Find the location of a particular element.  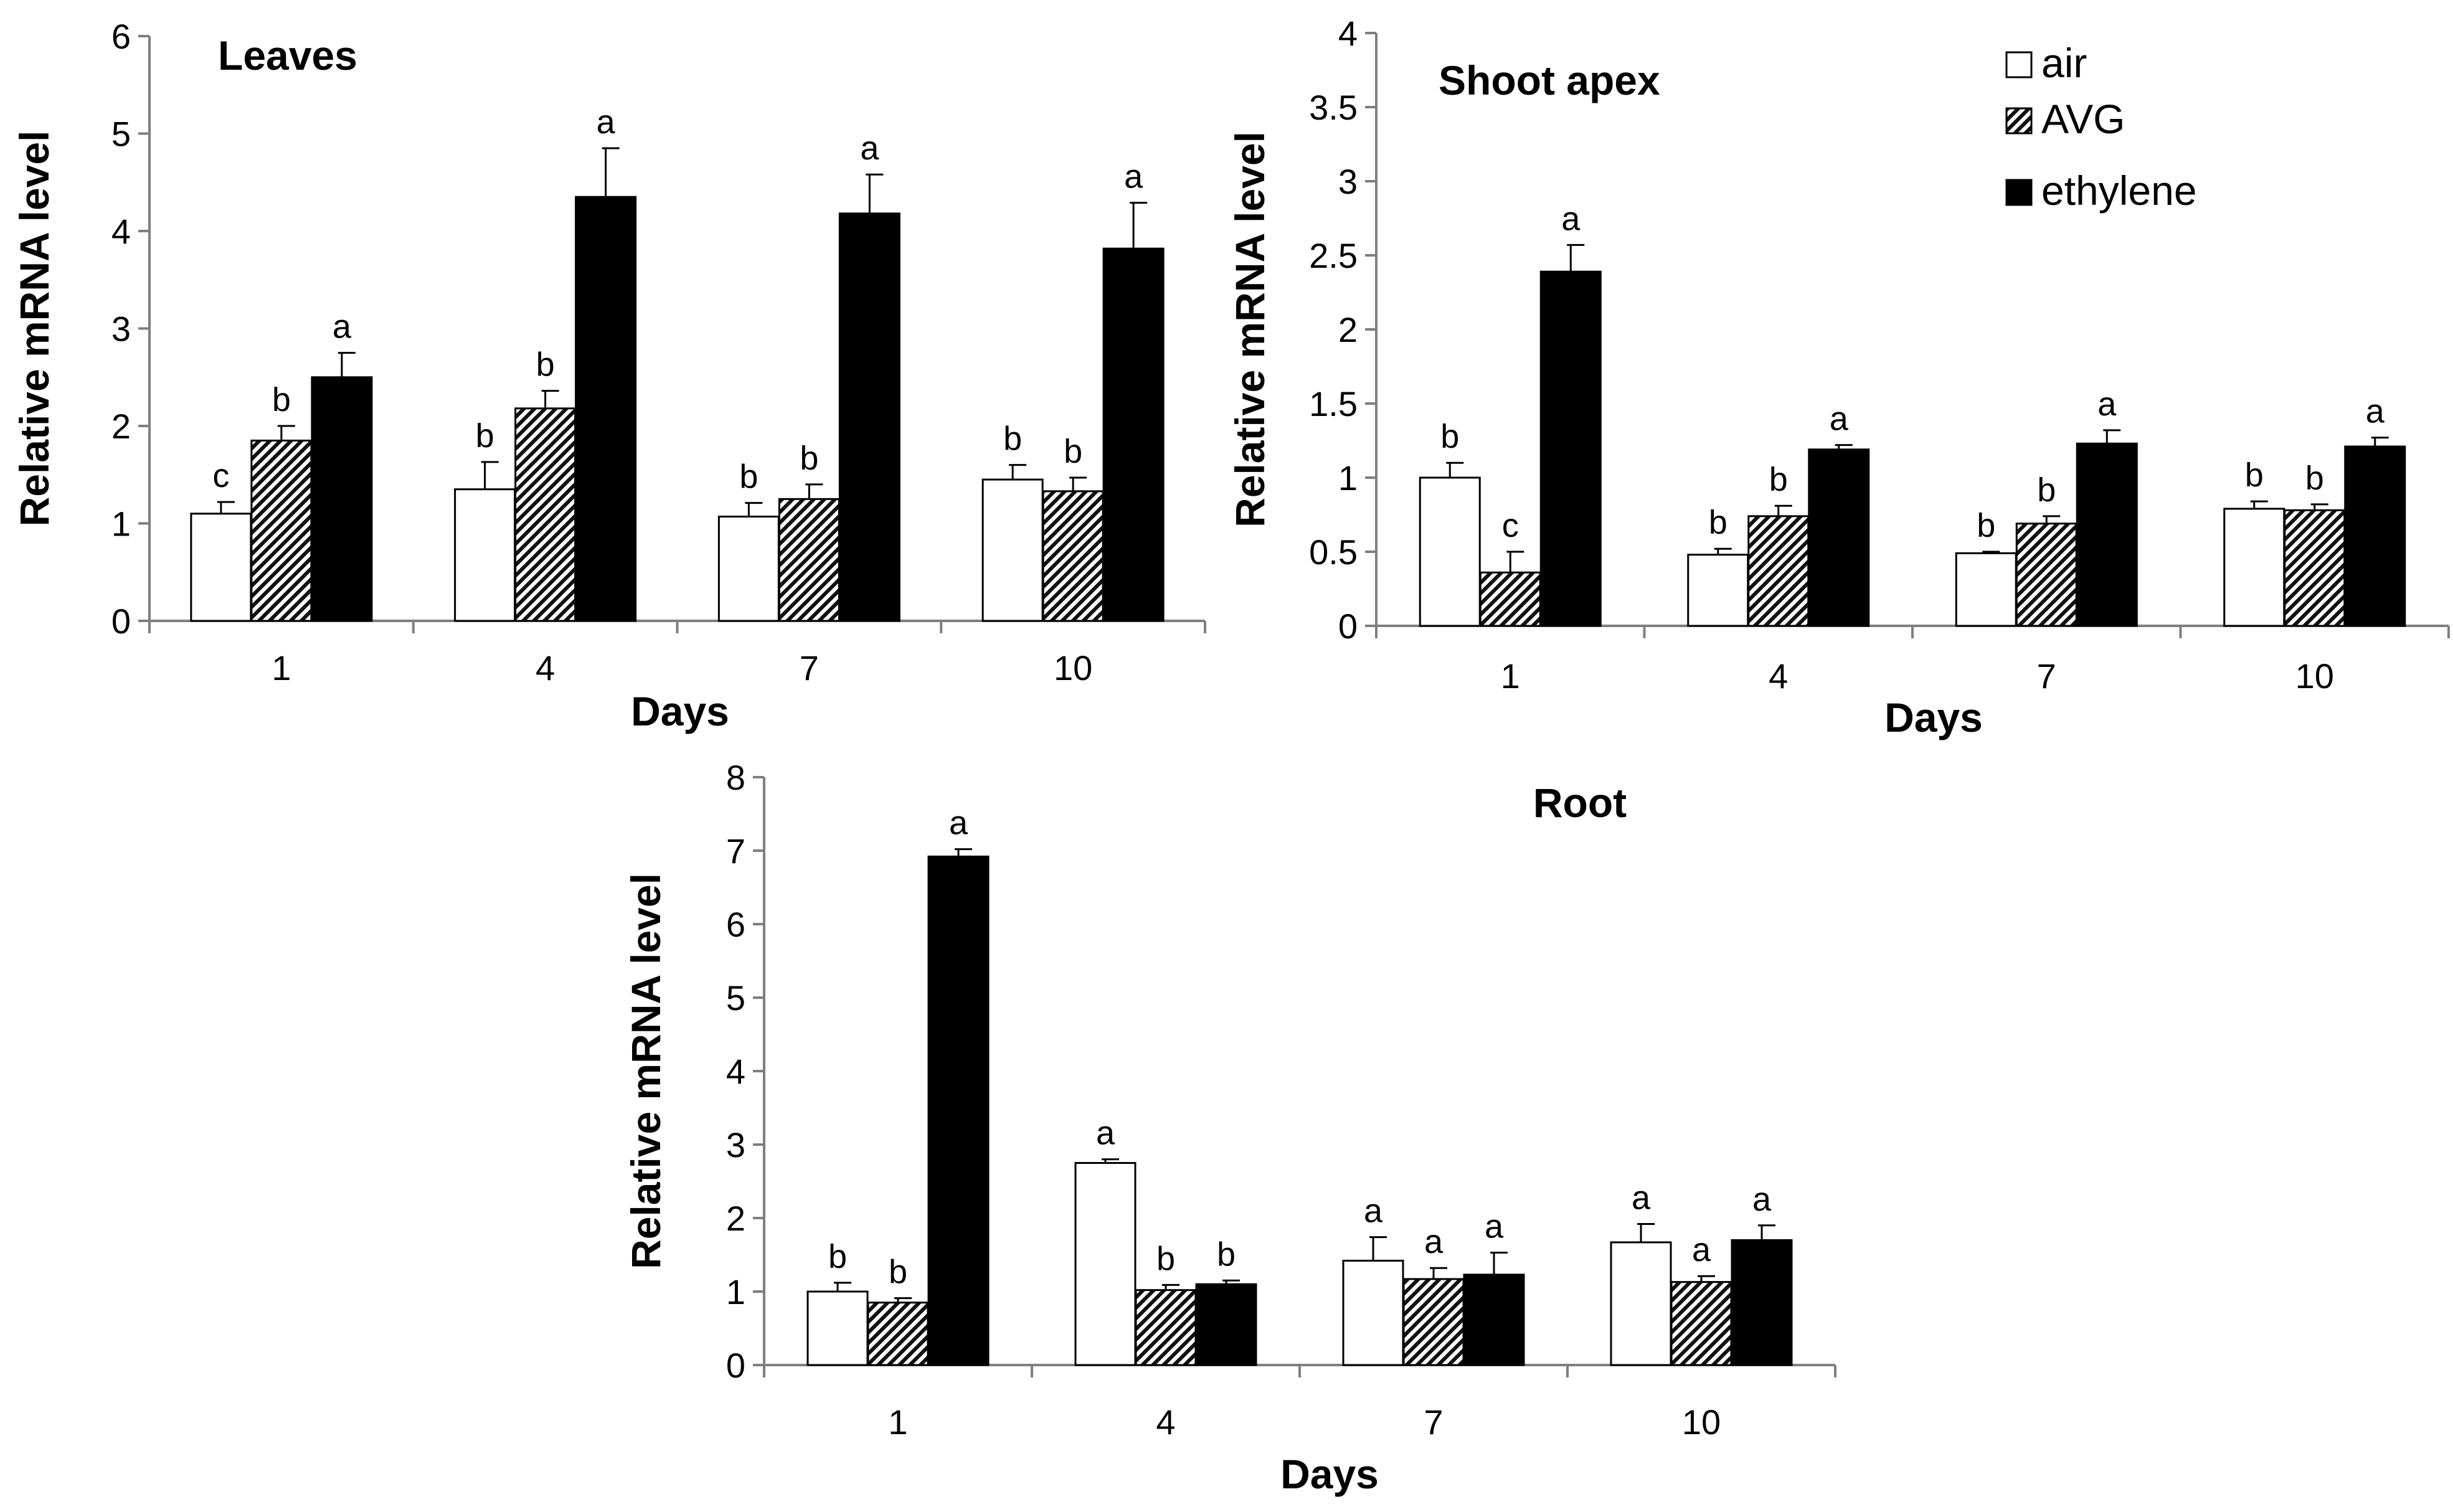

legend-label-avg: AVG is located at coordinates (2083, 119).